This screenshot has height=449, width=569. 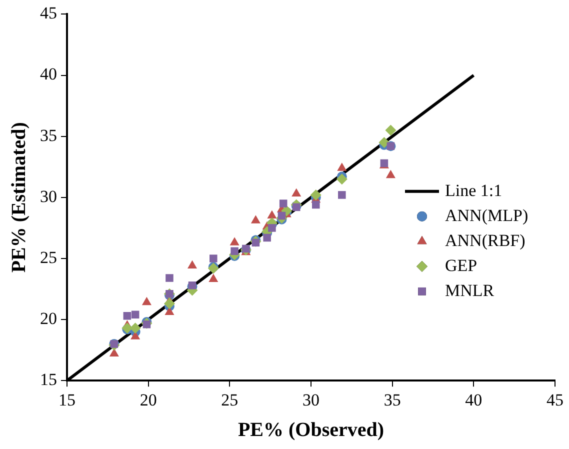 What do you see at coordinates (229, 400) in the screenshot?
I see `x-tick-label: 25` at bounding box center [229, 400].